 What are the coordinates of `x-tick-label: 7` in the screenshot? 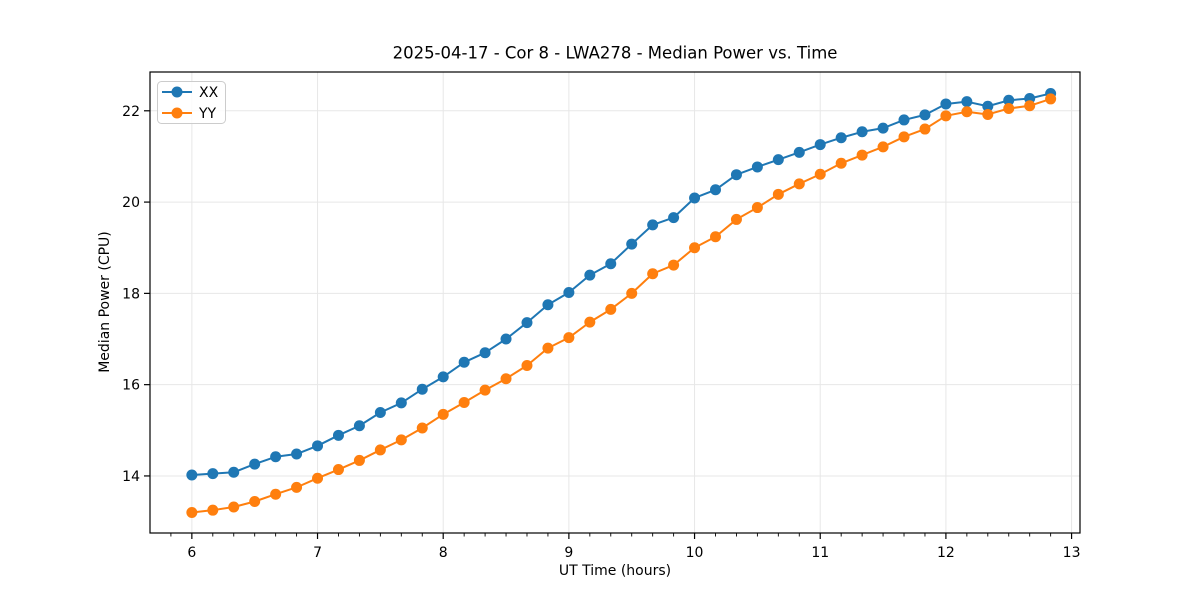 It's located at (317, 553).